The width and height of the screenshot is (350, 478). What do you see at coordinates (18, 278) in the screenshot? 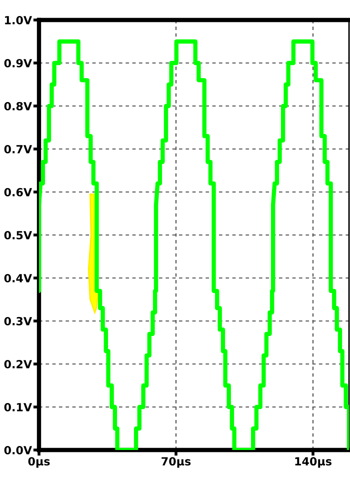
I see `y-tick-label: 0.4V` at bounding box center [18, 278].